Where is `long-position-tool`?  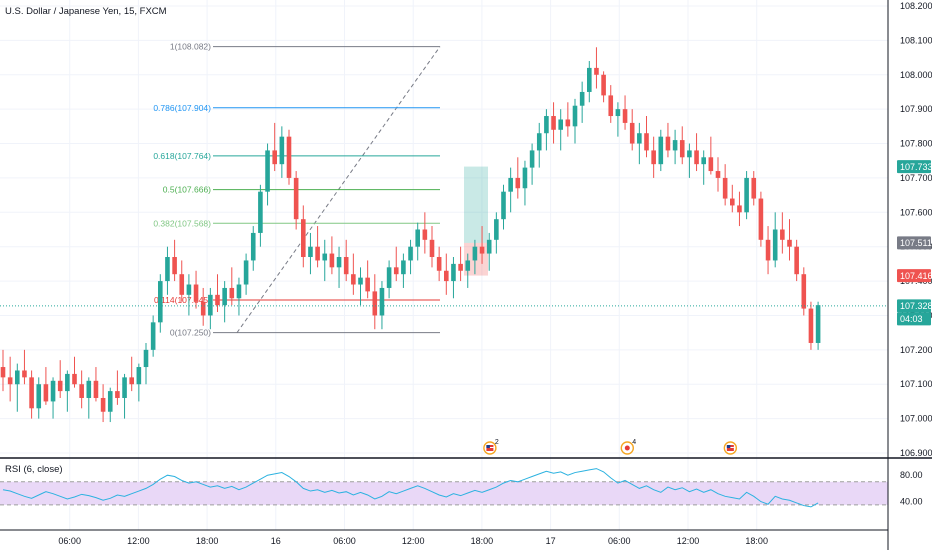 long-position-tool is located at coordinates (476, 221).